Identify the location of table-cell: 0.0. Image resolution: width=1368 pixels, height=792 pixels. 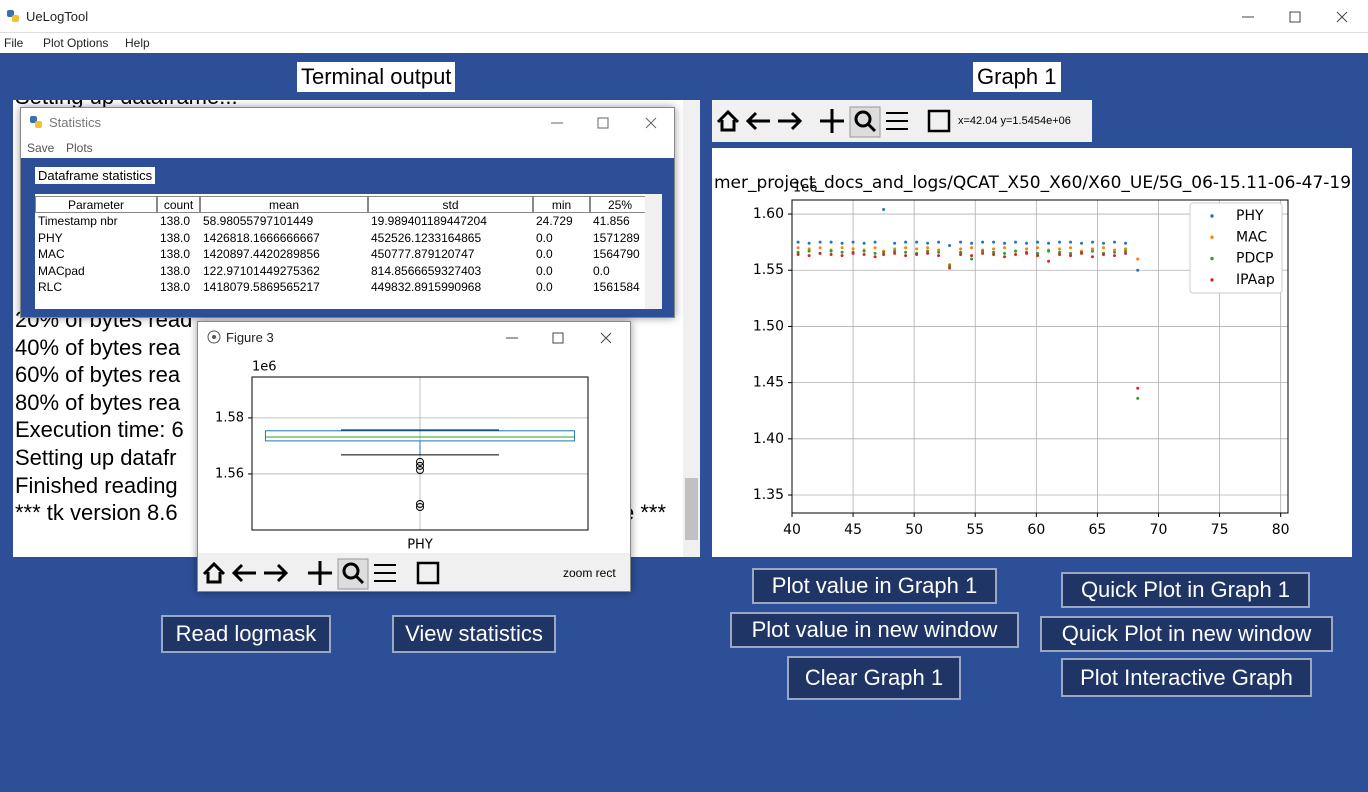
(544, 237).